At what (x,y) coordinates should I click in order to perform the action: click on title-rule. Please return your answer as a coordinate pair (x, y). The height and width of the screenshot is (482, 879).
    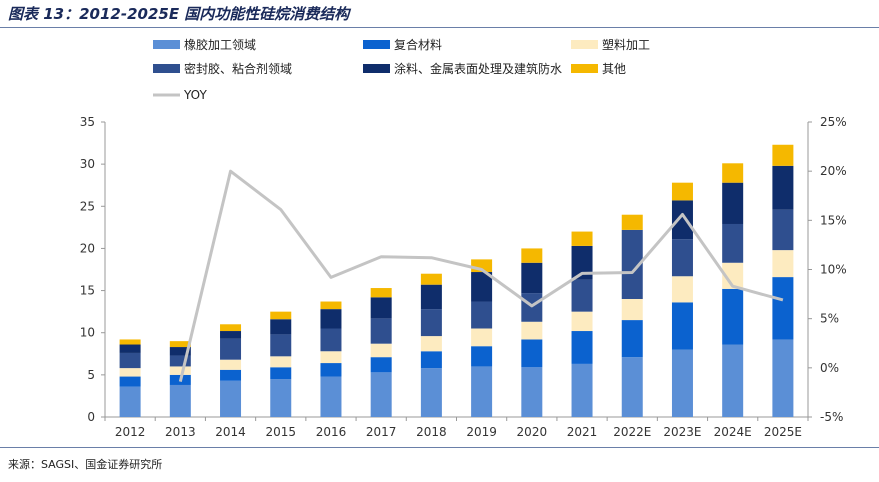
    Looking at the image, I should click on (439, 27).